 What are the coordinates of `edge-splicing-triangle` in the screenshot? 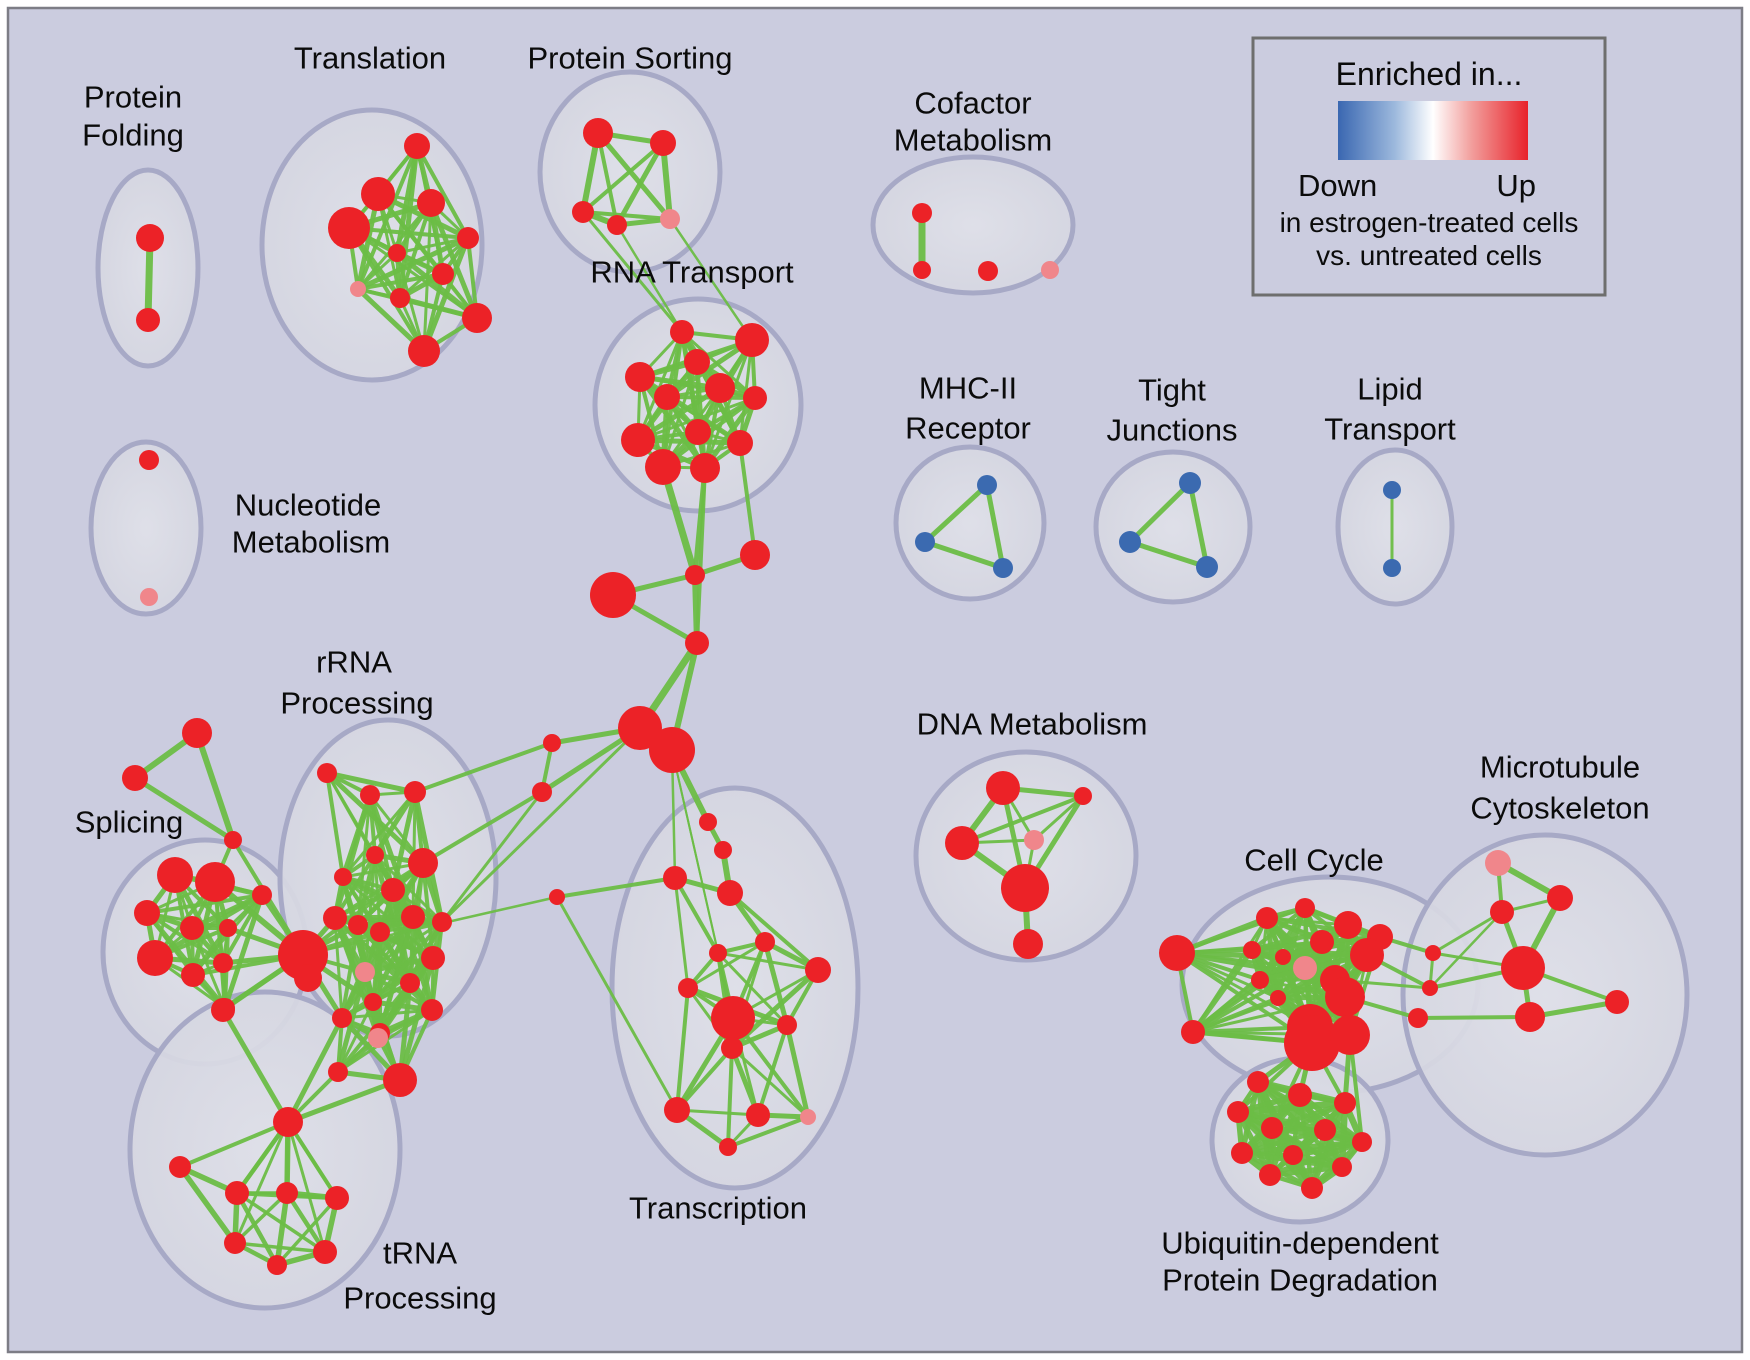 It's located at (184, 809).